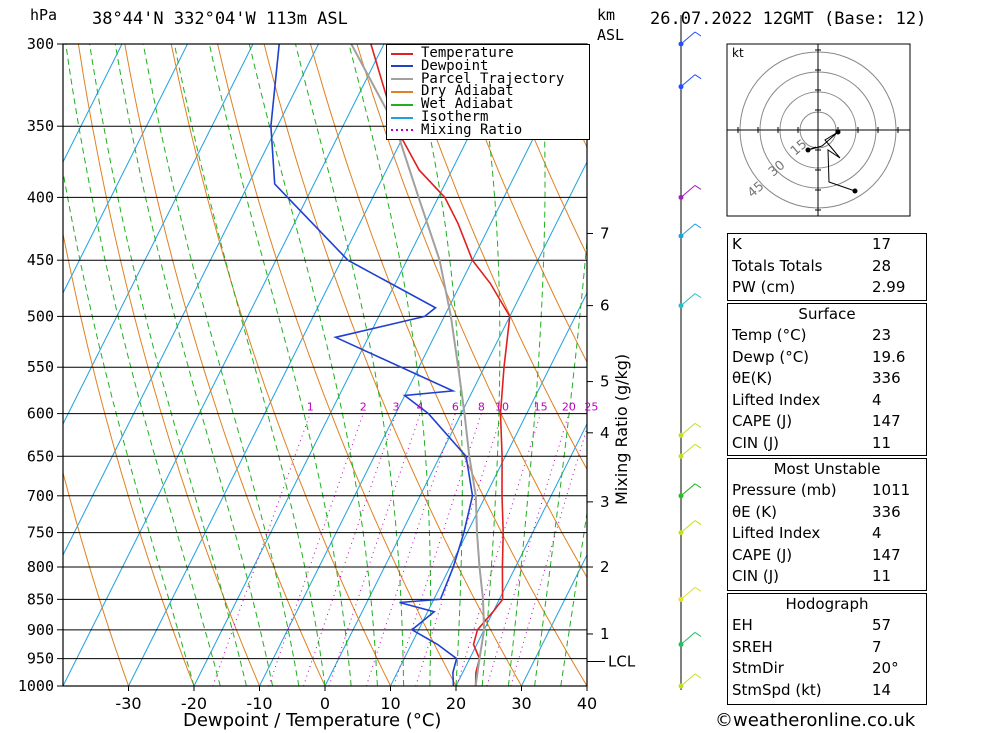  What do you see at coordinates (827, 577) in the screenshot?
I see `index-row: CIN (J) 11` at bounding box center [827, 577].